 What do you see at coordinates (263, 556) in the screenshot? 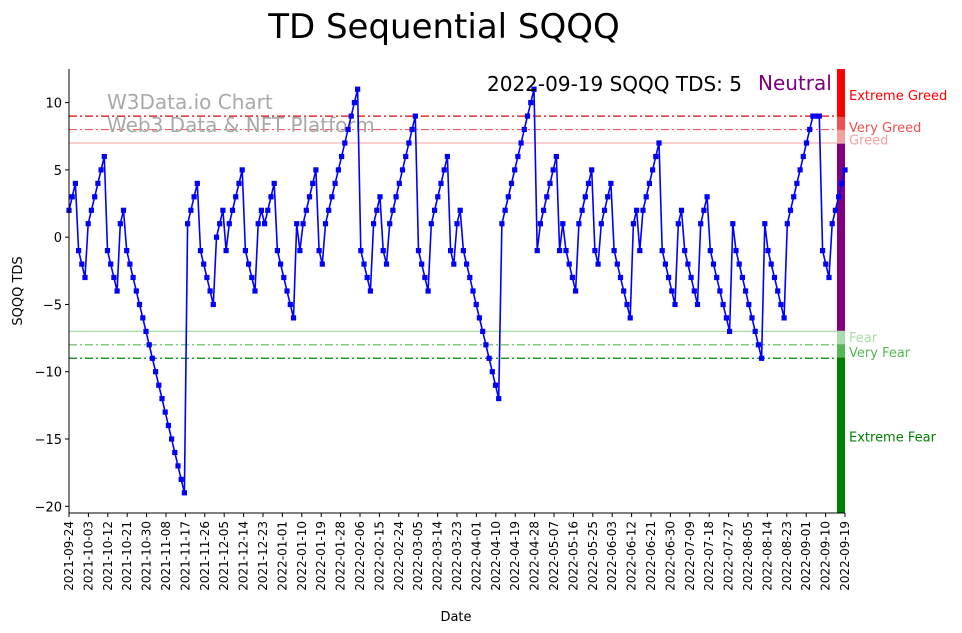
I see `x-tick-label-10: 2021-12-23` at bounding box center [263, 556].